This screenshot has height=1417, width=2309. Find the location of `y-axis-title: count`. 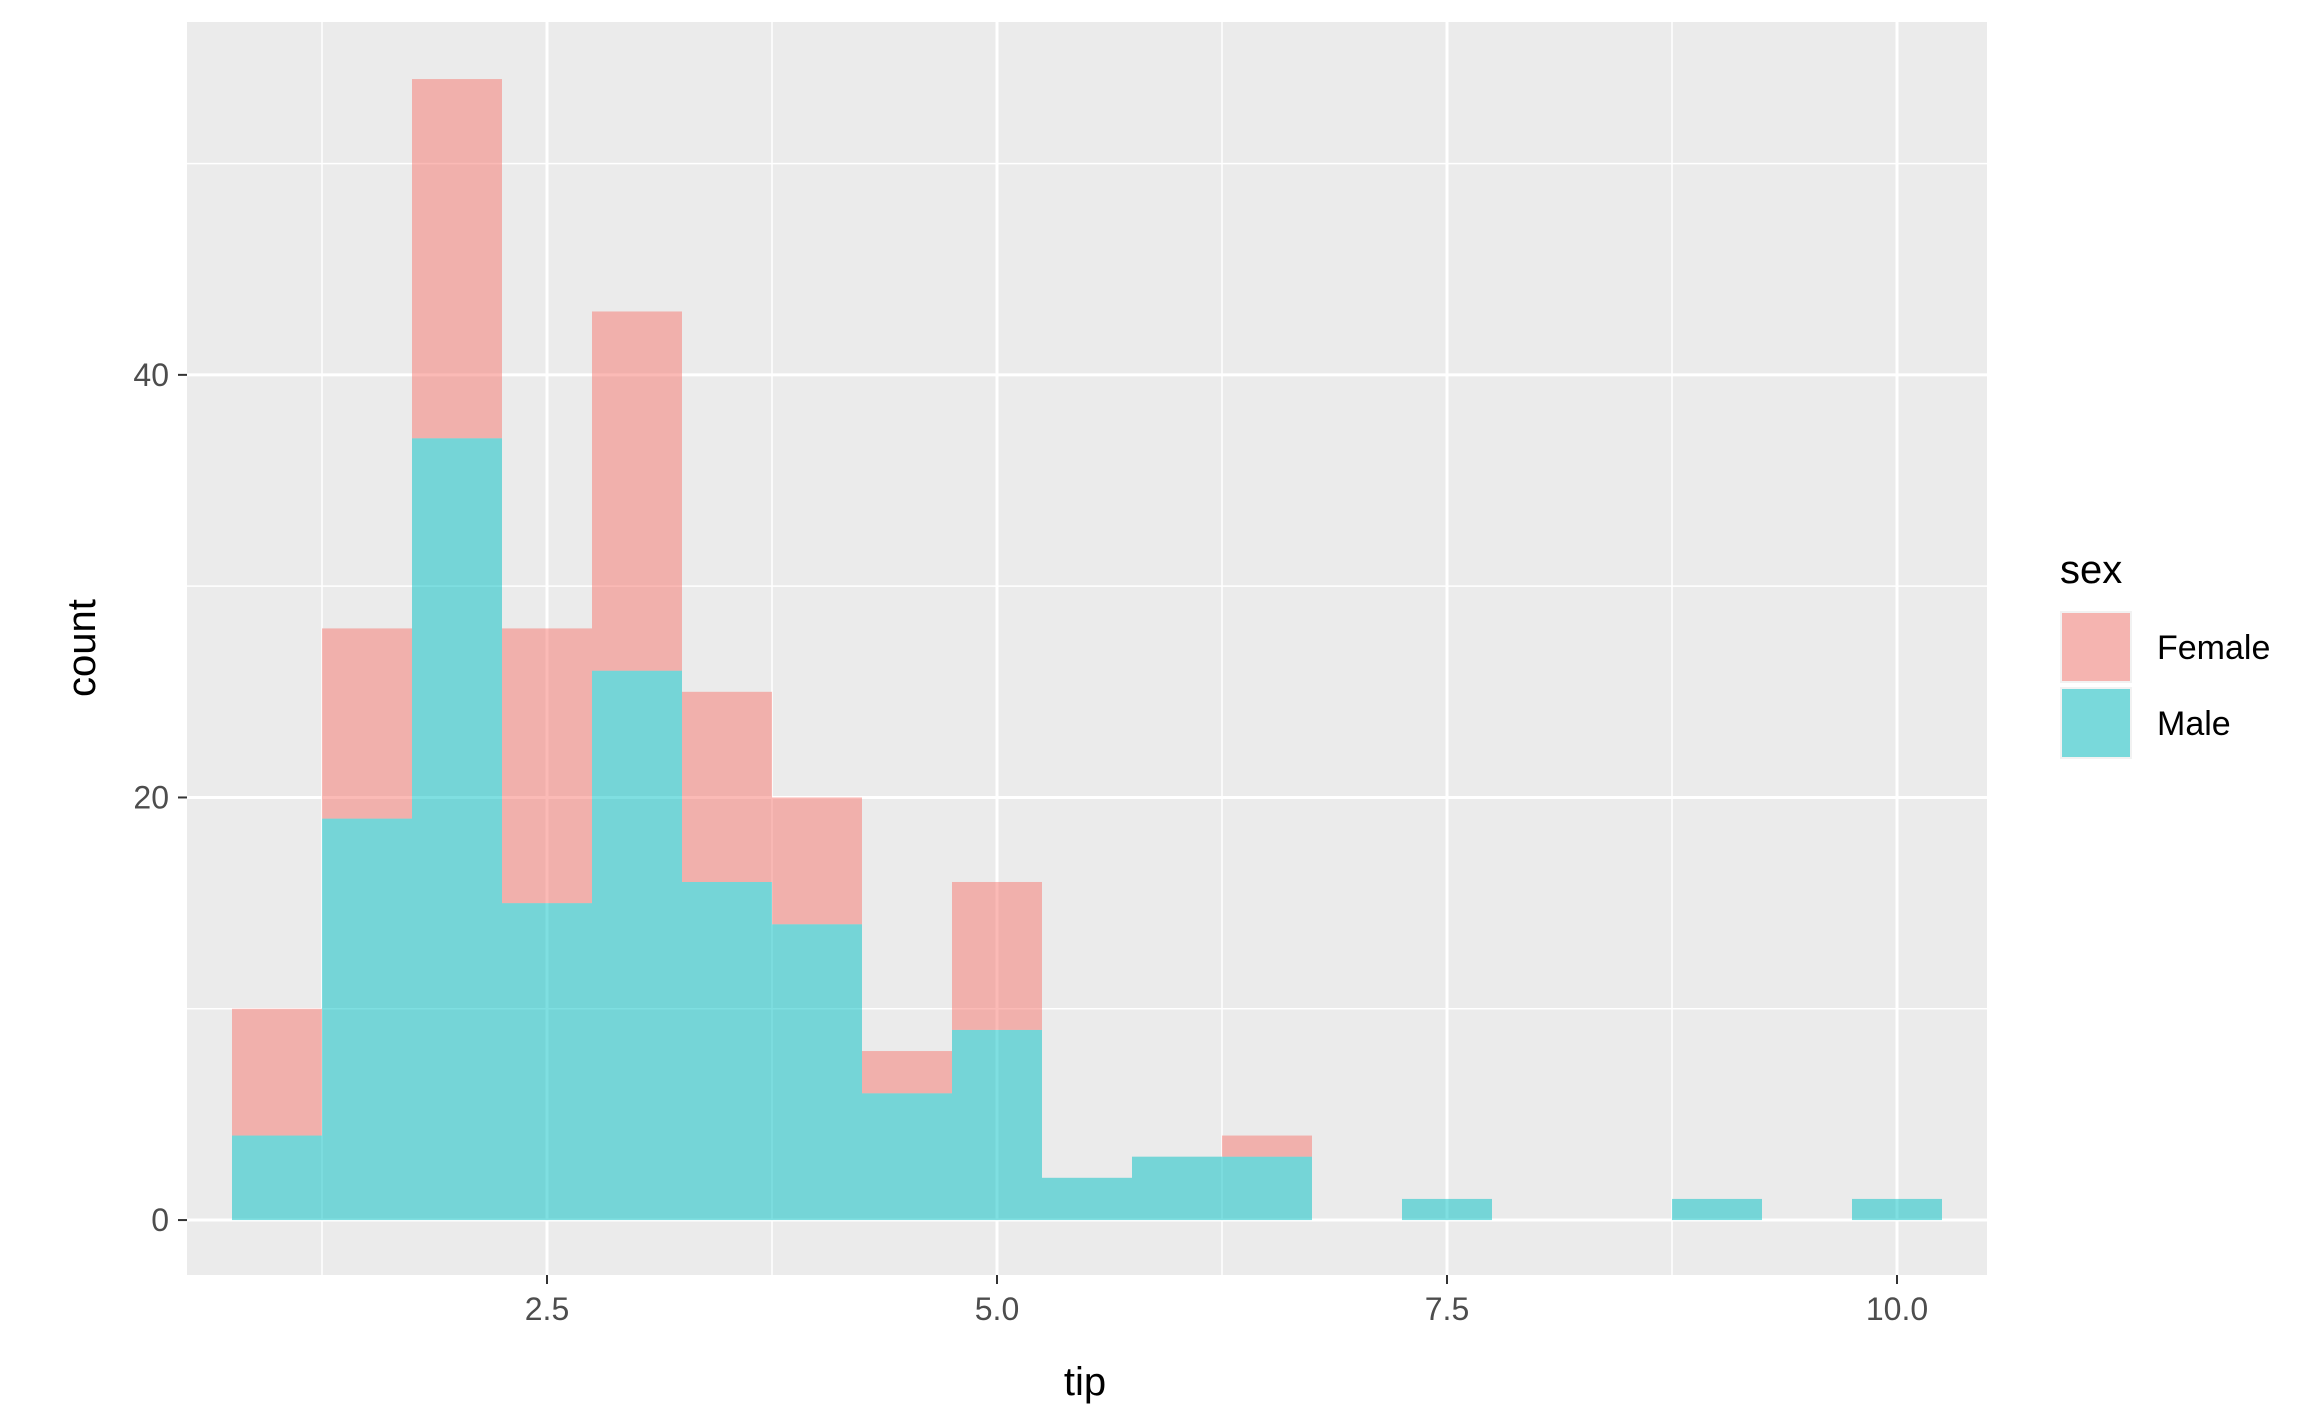

y-axis-title: count is located at coordinates (82, 648).